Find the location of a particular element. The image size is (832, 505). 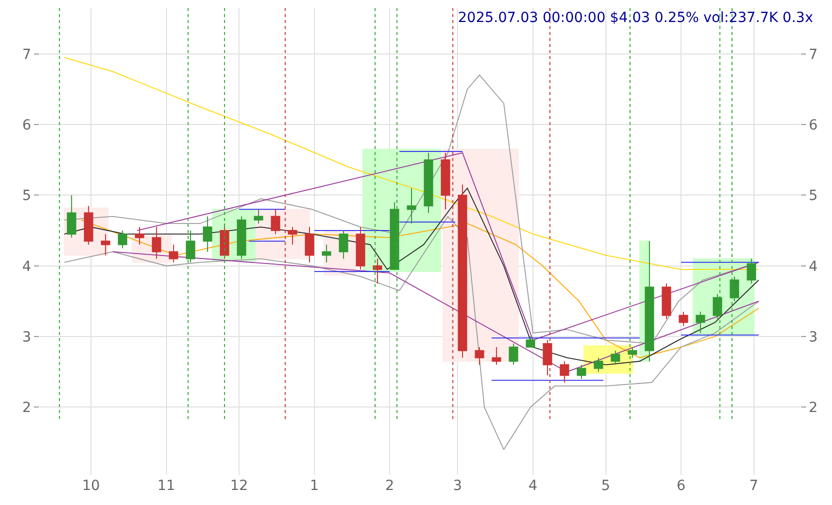

x-tick-label: 4 is located at coordinates (533, 486).